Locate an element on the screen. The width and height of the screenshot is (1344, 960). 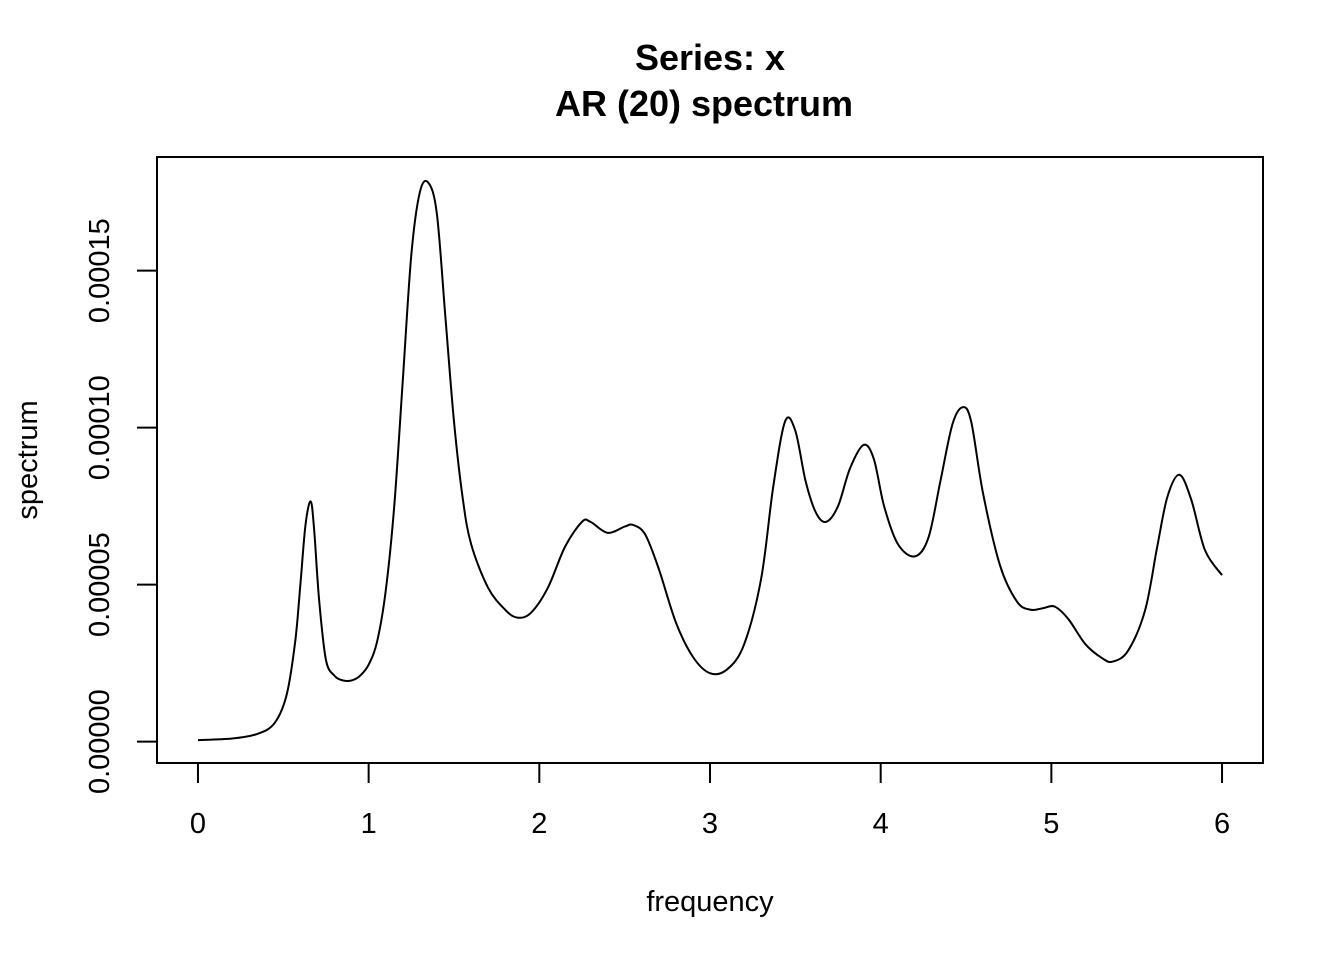
x-tick-label: 4 is located at coordinates (881, 824).